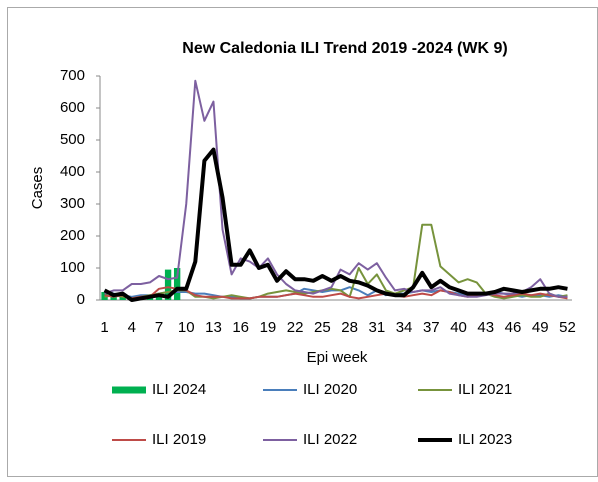 This screenshot has height=482, width=598. Describe the element at coordinates (132, 327) in the screenshot. I see `x-tick-label: 4` at that location.